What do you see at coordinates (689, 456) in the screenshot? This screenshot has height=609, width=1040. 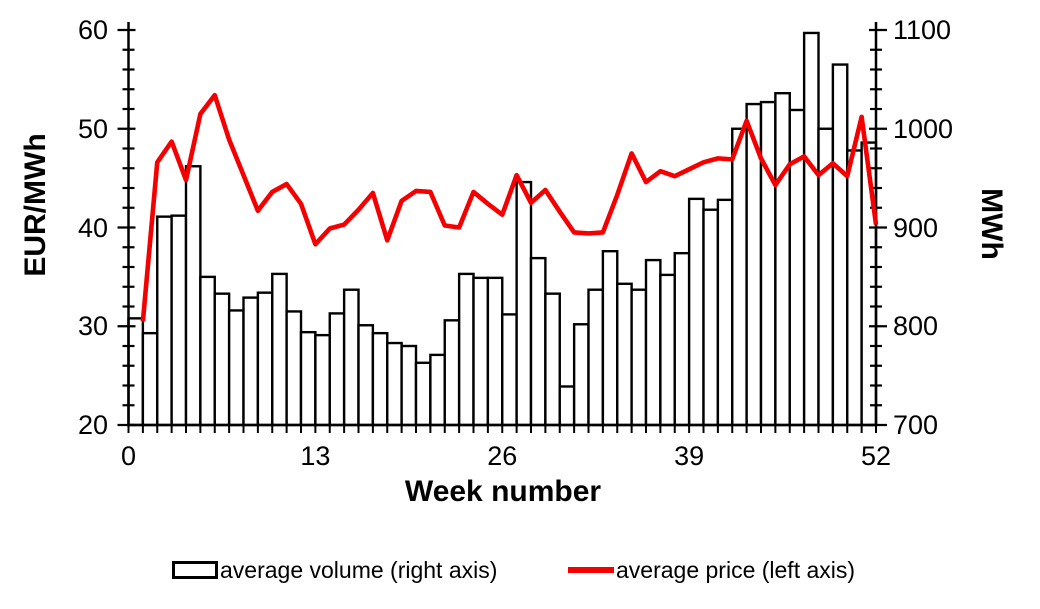 I see `x-axis-tick-label: 39` at bounding box center [689, 456].